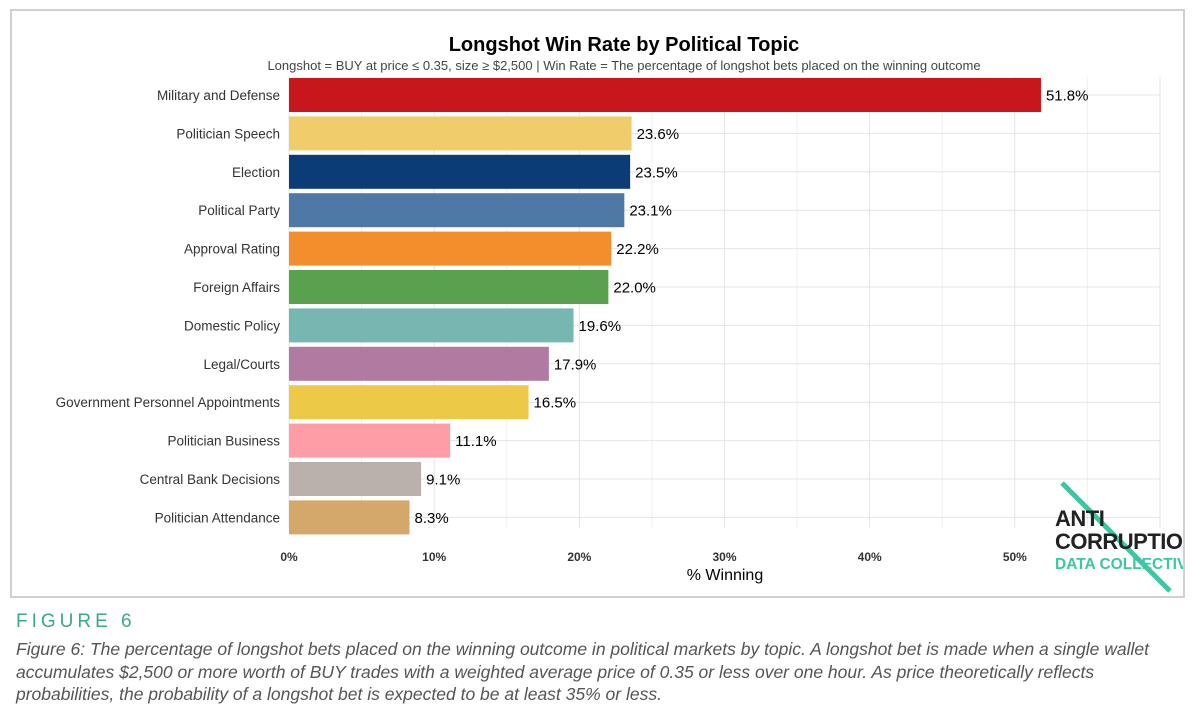  Describe the element at coordinates (434, 557) in the screenshot. I see `x-tick-label: 10%` at that location.